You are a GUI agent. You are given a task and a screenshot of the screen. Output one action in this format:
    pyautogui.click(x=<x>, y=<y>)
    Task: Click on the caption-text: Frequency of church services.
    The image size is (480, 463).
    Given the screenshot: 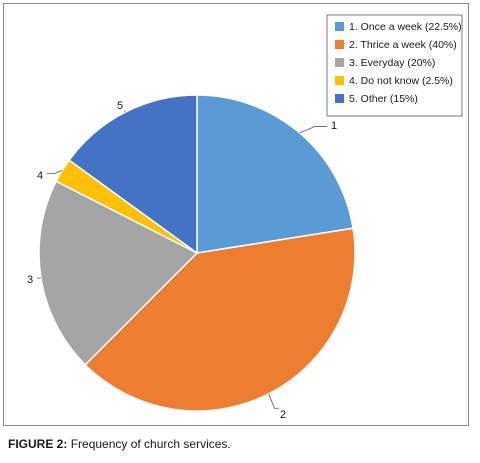 What is the action you would take?
    pyautogui.click(x=150, y=444)
    